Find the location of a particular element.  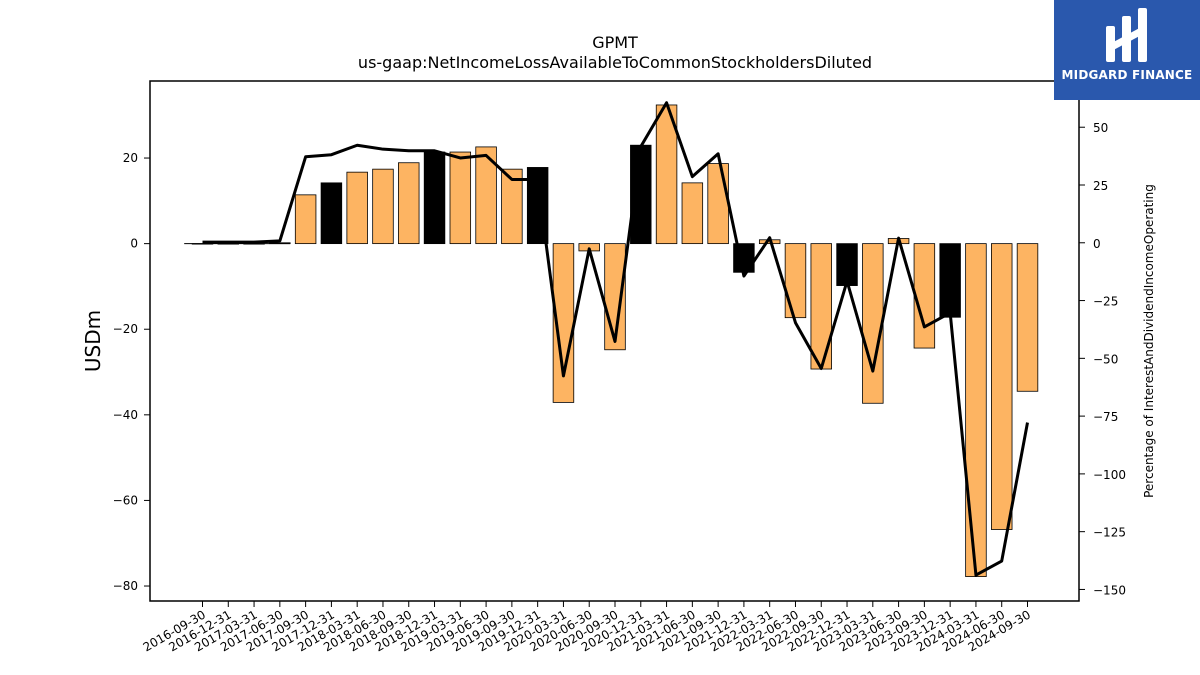

y2-tick-label: −125 is located at coordinates (1109, 533).